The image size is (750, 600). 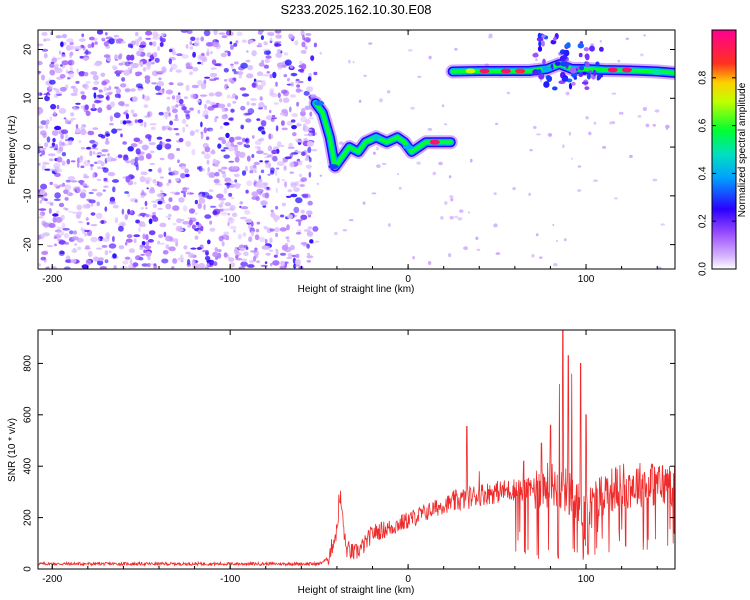 What do you see at coordinates (28, 50) in the screenshot?
I see `y-tick-label: 20` at bounding box center [28, 50].